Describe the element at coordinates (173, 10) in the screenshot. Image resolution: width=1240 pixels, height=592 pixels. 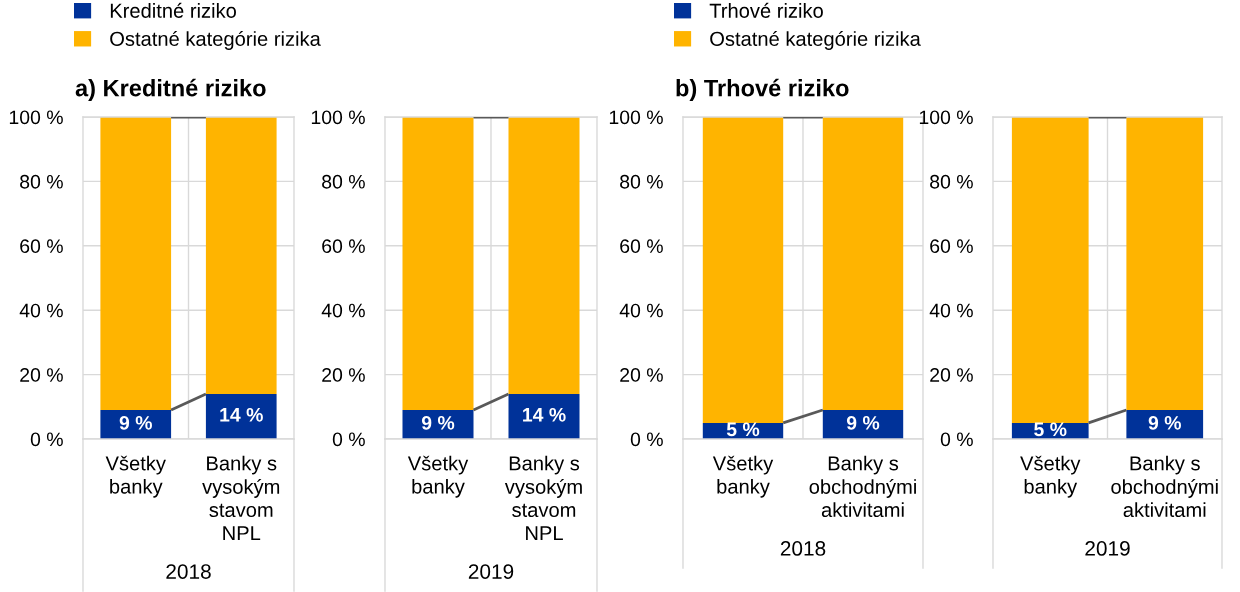
I see `legend-label: Kreditné riziko` at that location.